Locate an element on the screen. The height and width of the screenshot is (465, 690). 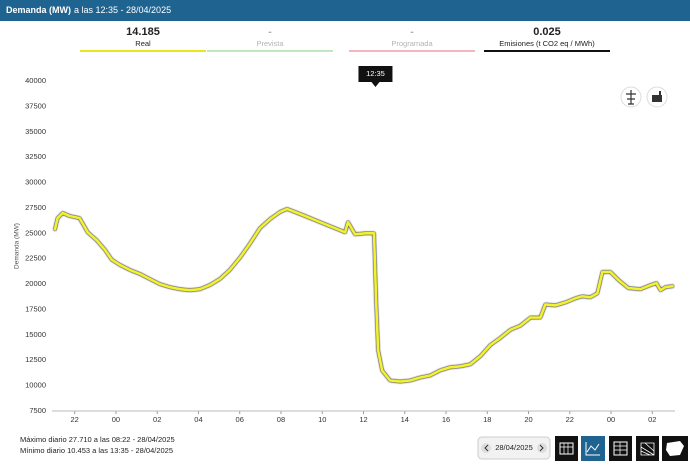
header: Demanda (MW) a las 12:35 - 28/04/2025 is located at coordinates (88, 10).